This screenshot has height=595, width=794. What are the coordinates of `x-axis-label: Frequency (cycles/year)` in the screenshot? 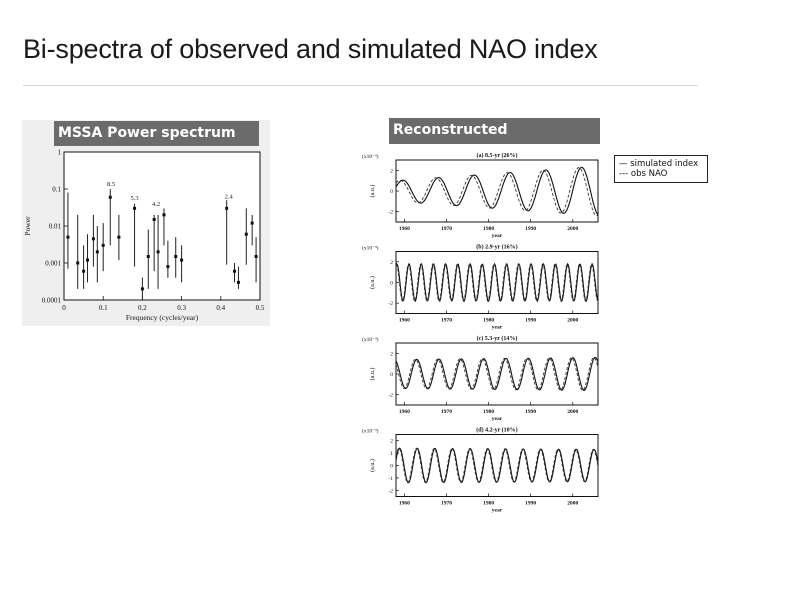 It's located at (162, 317).